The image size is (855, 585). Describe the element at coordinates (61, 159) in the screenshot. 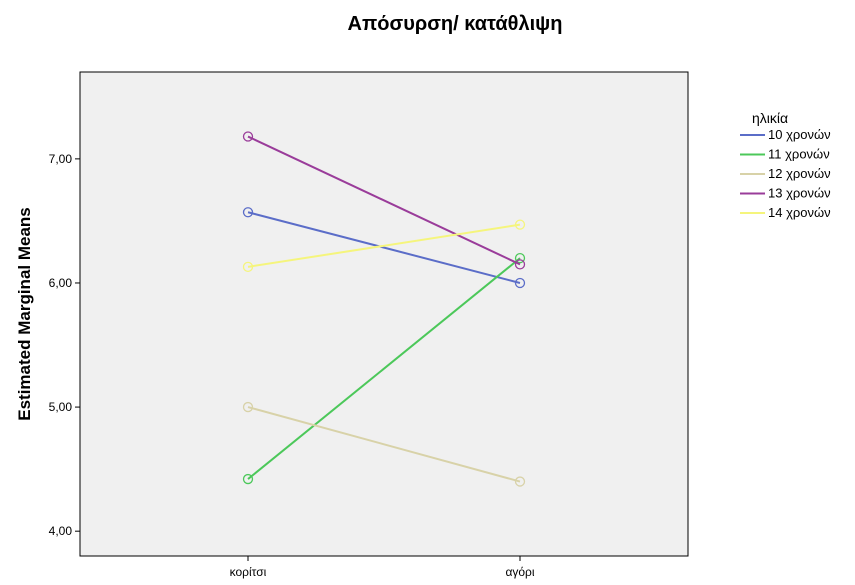

I see `y-tick-label: 7,00` at that location.